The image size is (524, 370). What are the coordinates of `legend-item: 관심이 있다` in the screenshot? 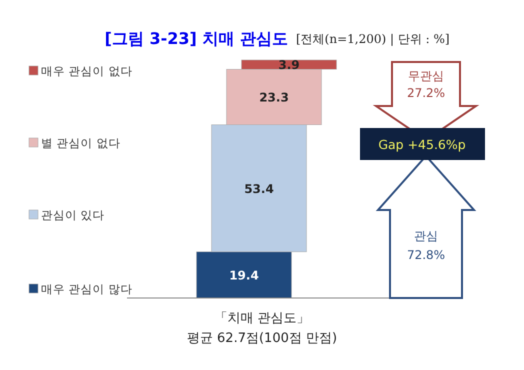 It's located at (66, 215).